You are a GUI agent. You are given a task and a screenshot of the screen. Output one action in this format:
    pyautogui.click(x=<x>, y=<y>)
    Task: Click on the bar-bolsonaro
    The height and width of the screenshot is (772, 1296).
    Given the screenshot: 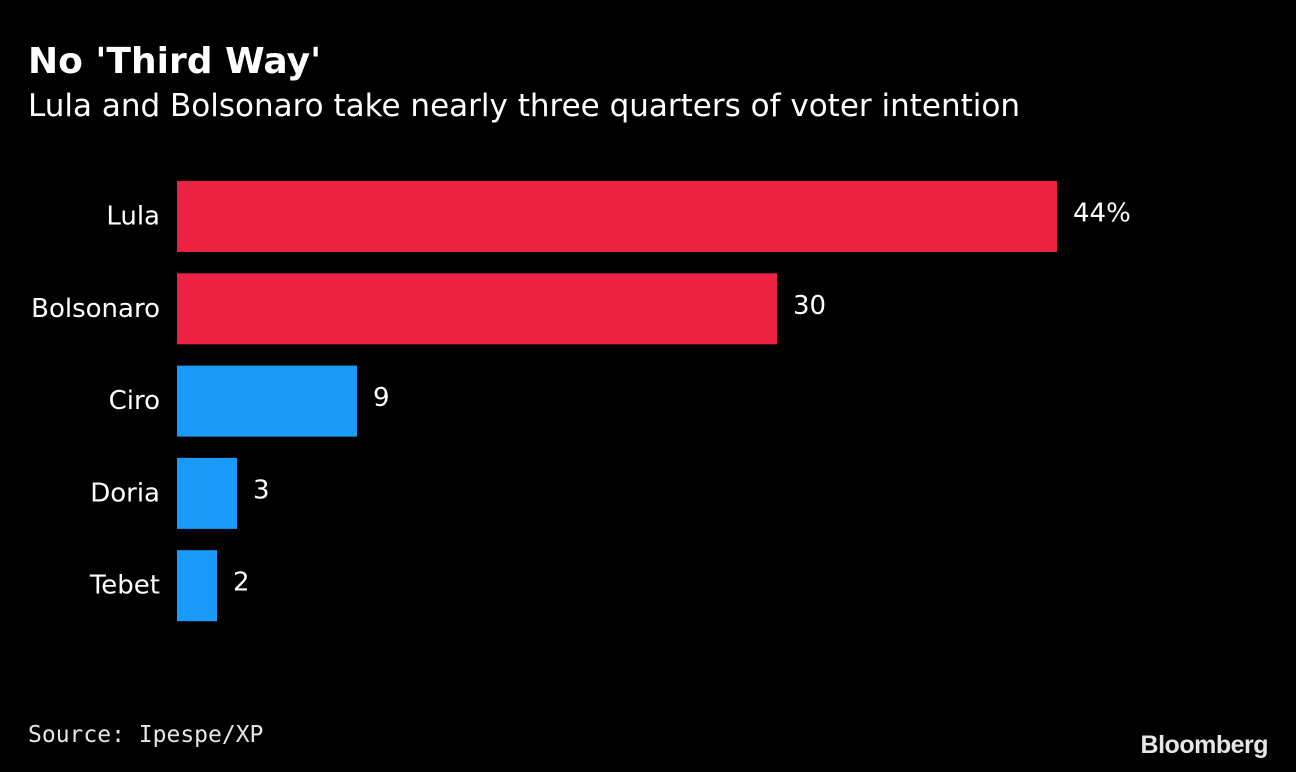 What is the action you would take?
    pyautogui.click(x=477, y=309)
    